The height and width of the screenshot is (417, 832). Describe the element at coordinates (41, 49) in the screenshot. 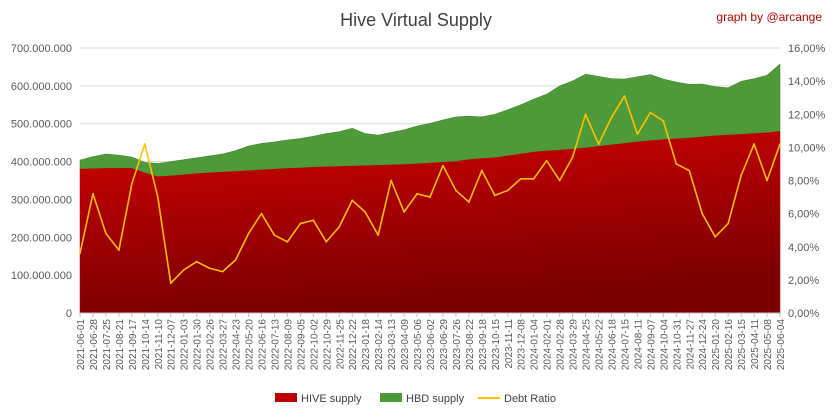

I see `y-left-tick-label: 700.000.000` at that location.